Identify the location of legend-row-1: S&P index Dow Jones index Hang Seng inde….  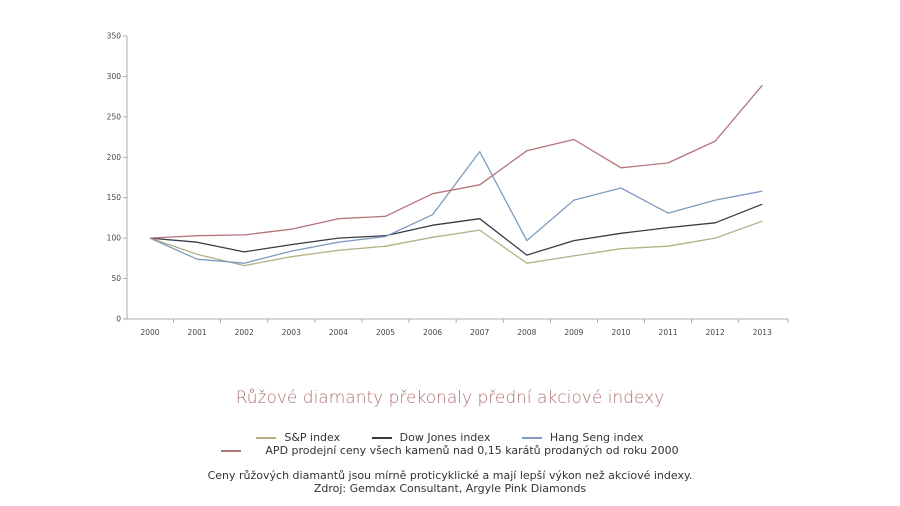
(450, 437).